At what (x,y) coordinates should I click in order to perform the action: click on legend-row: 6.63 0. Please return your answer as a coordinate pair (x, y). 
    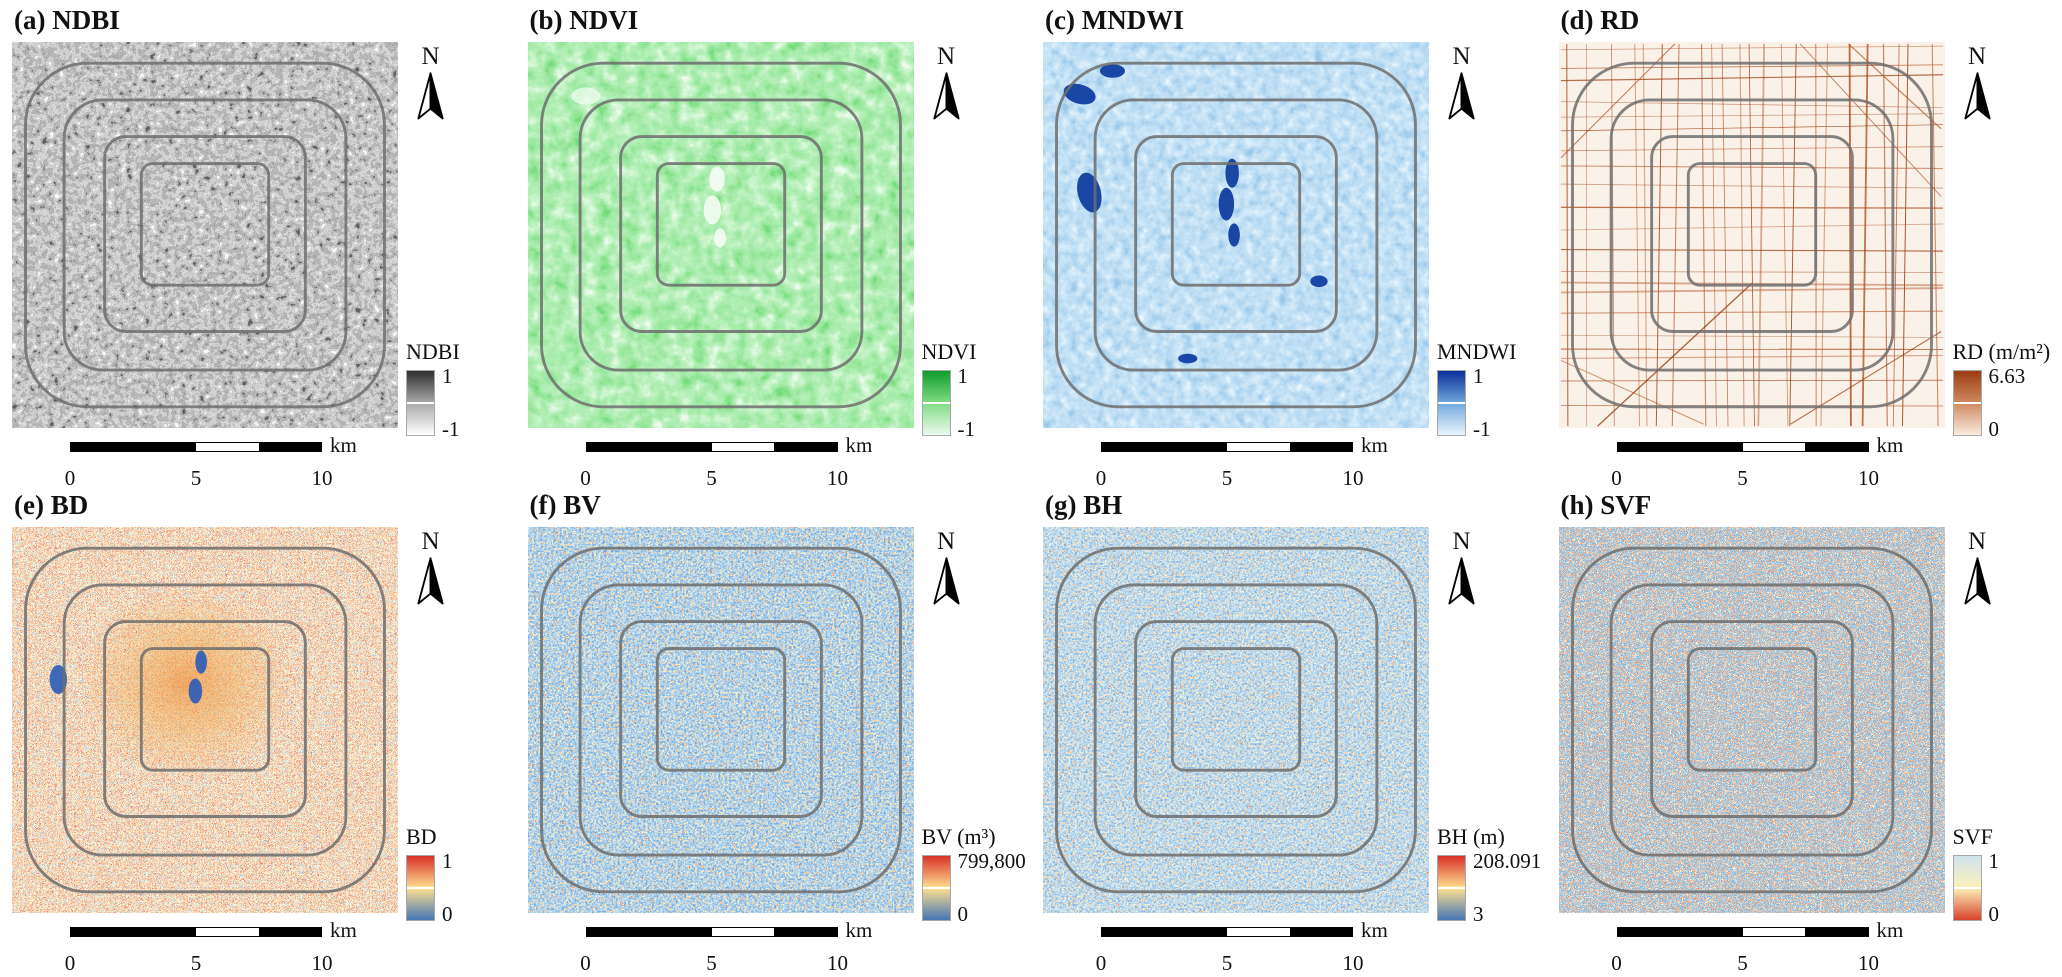
    Looking at the image, I should click on (2002, 403).